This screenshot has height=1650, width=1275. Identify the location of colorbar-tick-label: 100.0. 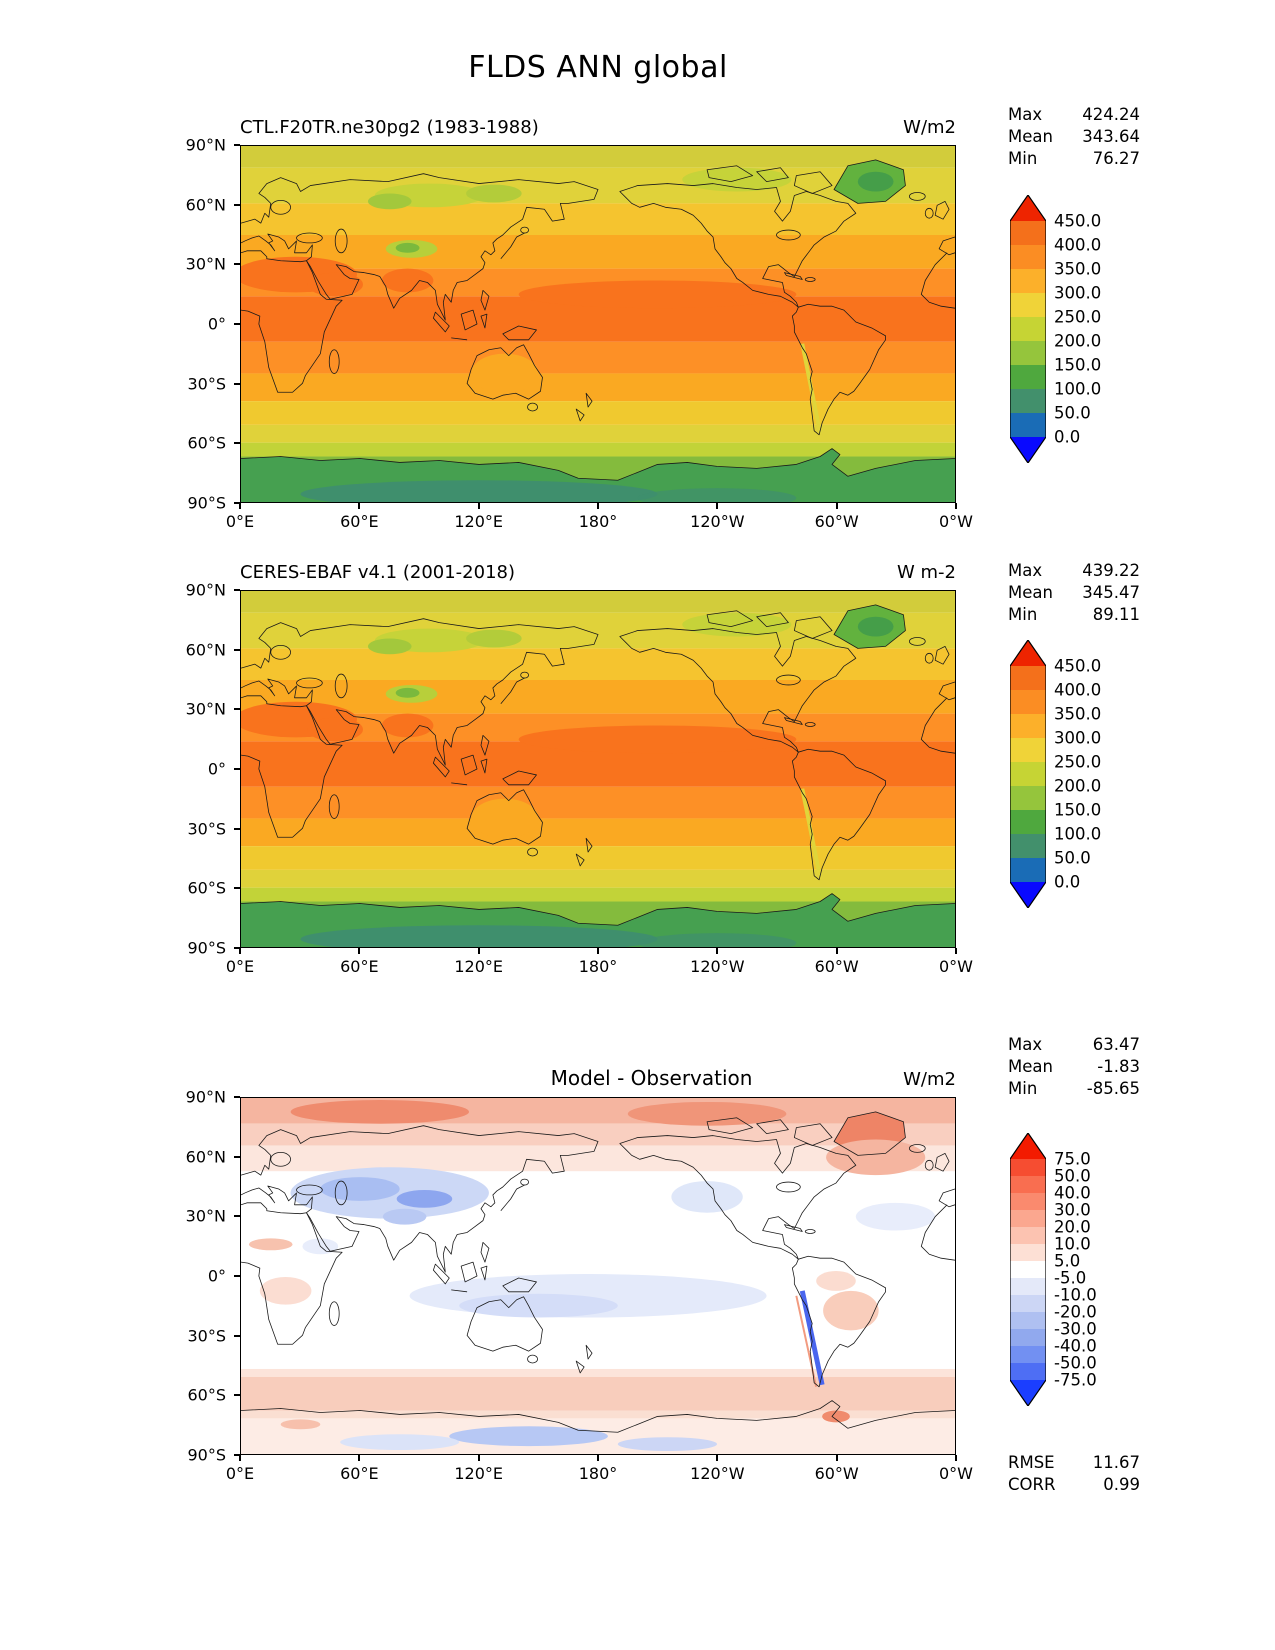
(1078, 834).